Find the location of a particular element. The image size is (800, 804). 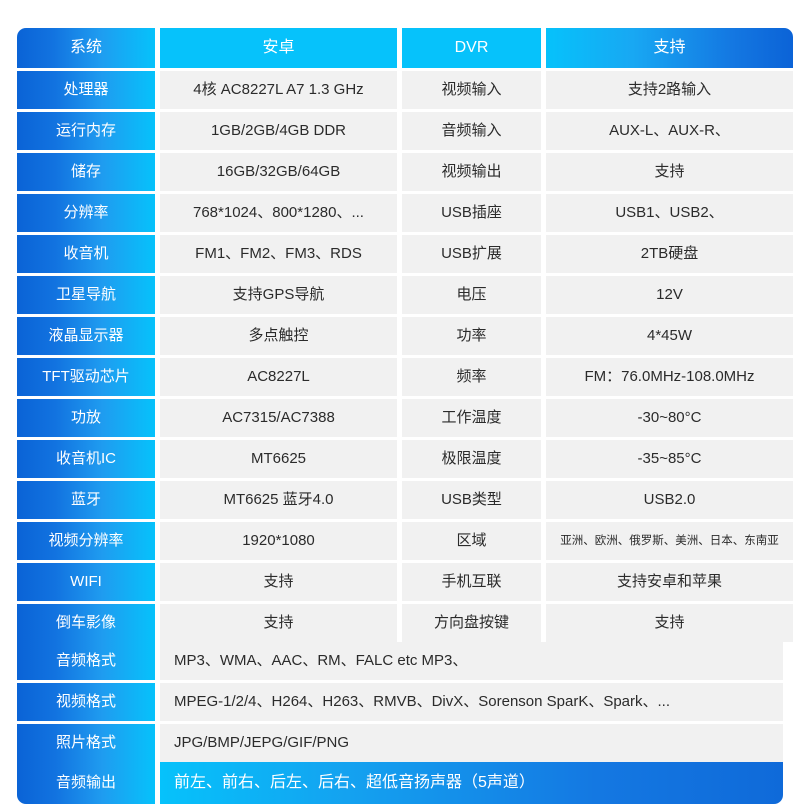

row-value-android: FM1、FM2、FM3、RDS is located at coordinates (278, 254).